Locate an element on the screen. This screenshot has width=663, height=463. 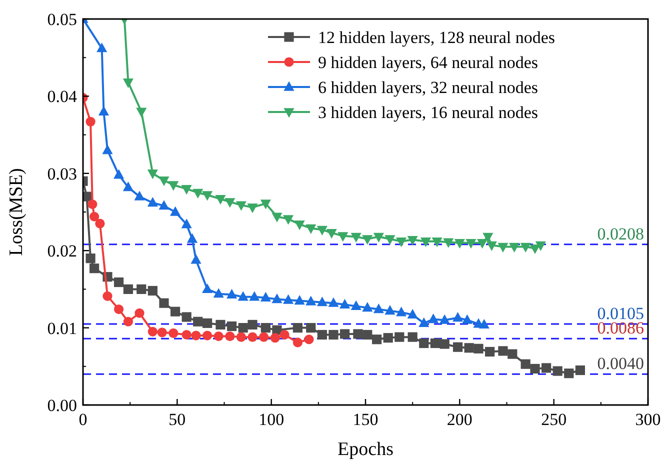
x-tick-label: 150 is located at coordinates (365, 419).